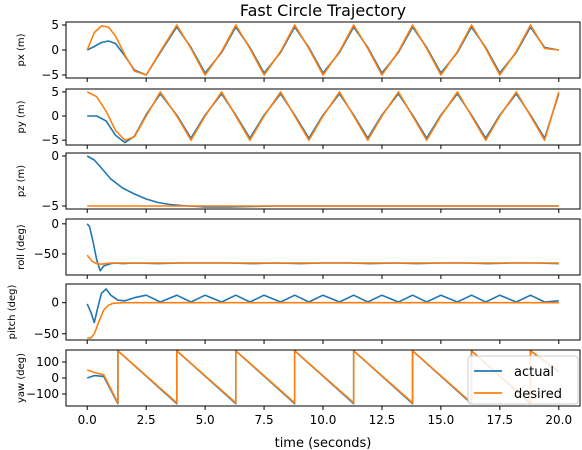 This screenshot has height=450, width=582. I want to click on panel-pz: 0 −5 pz (m), so click(298, 181).